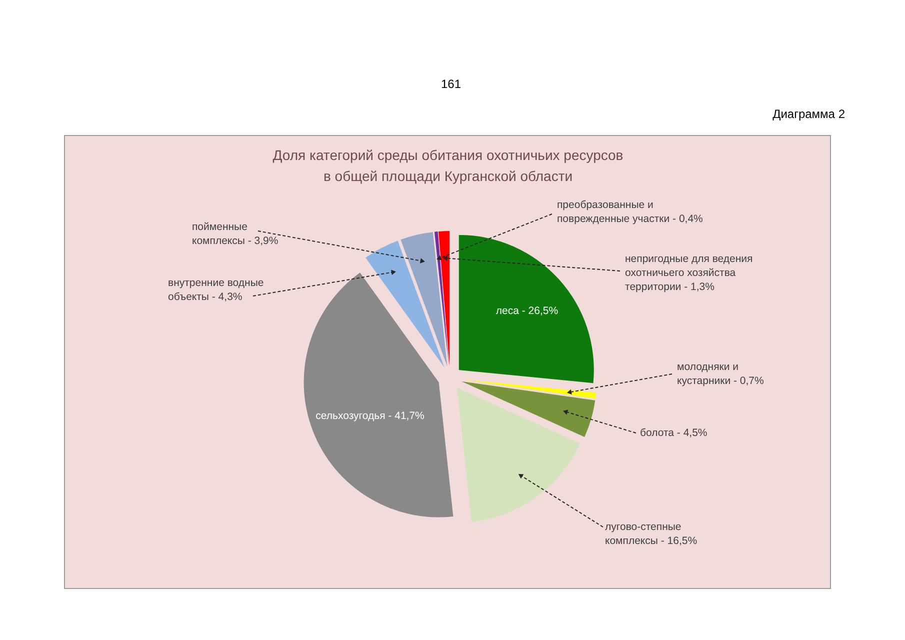 This screenshot has height=640, width=905. What do you see at coordinates (630, 212) in the screenshot?
I see `slice-label: преобразованные и поврежденные участки - 0,4%` at bounding box center [630, 212].